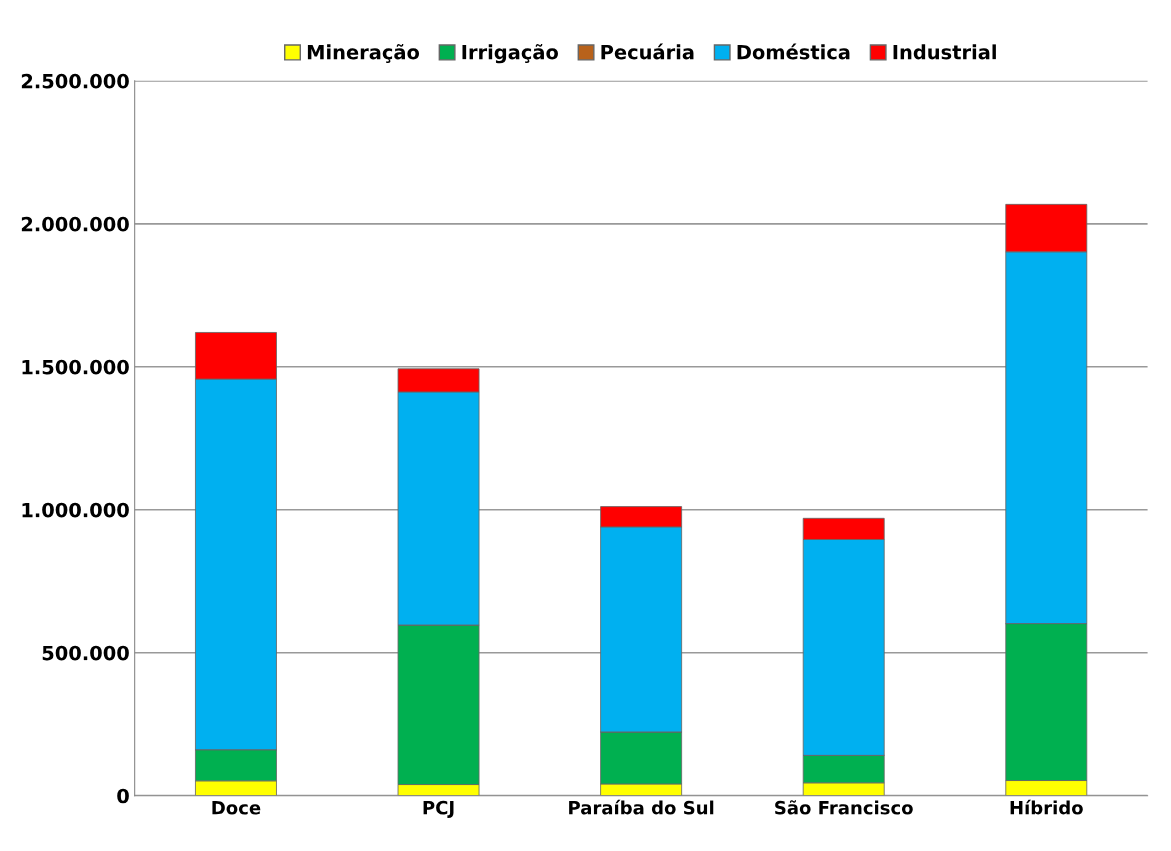 The image size is (1171, 851). Describe the element at coordinates (85, 653) in the screenshot. I see `y-tick-label: 500.000` at that location.